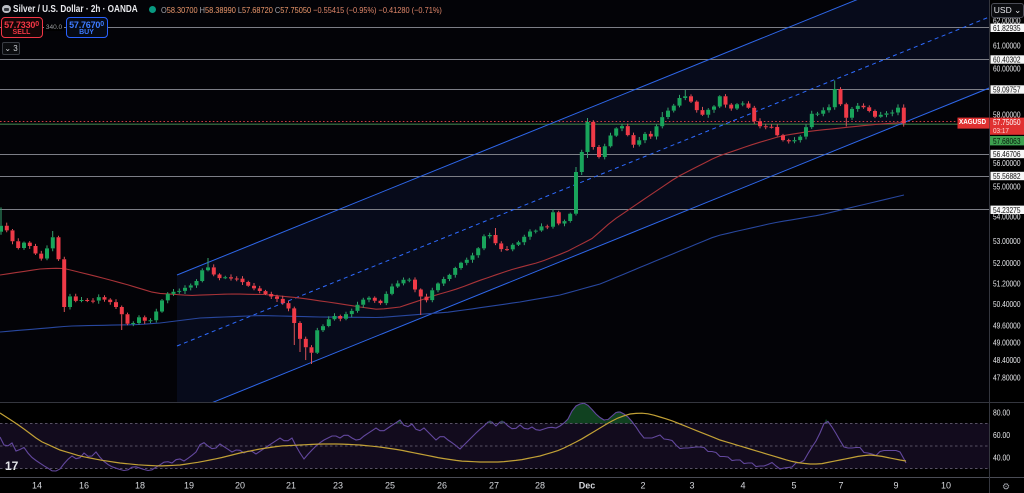  Describe the element at coordinates (1007, 122) in the screenshot. I see `svg-text: 57.75050` at that location.